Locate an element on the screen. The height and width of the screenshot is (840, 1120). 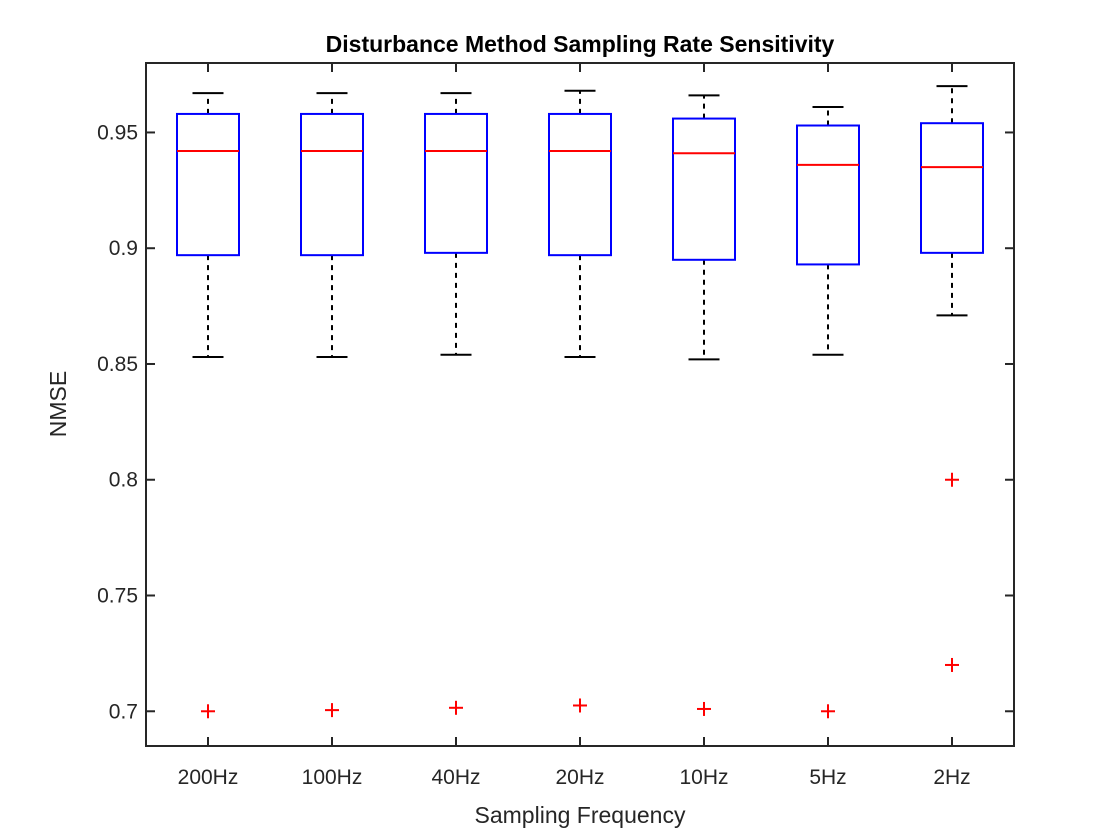
y-tick-label: 0.8 is located at coordinates (123, 480).